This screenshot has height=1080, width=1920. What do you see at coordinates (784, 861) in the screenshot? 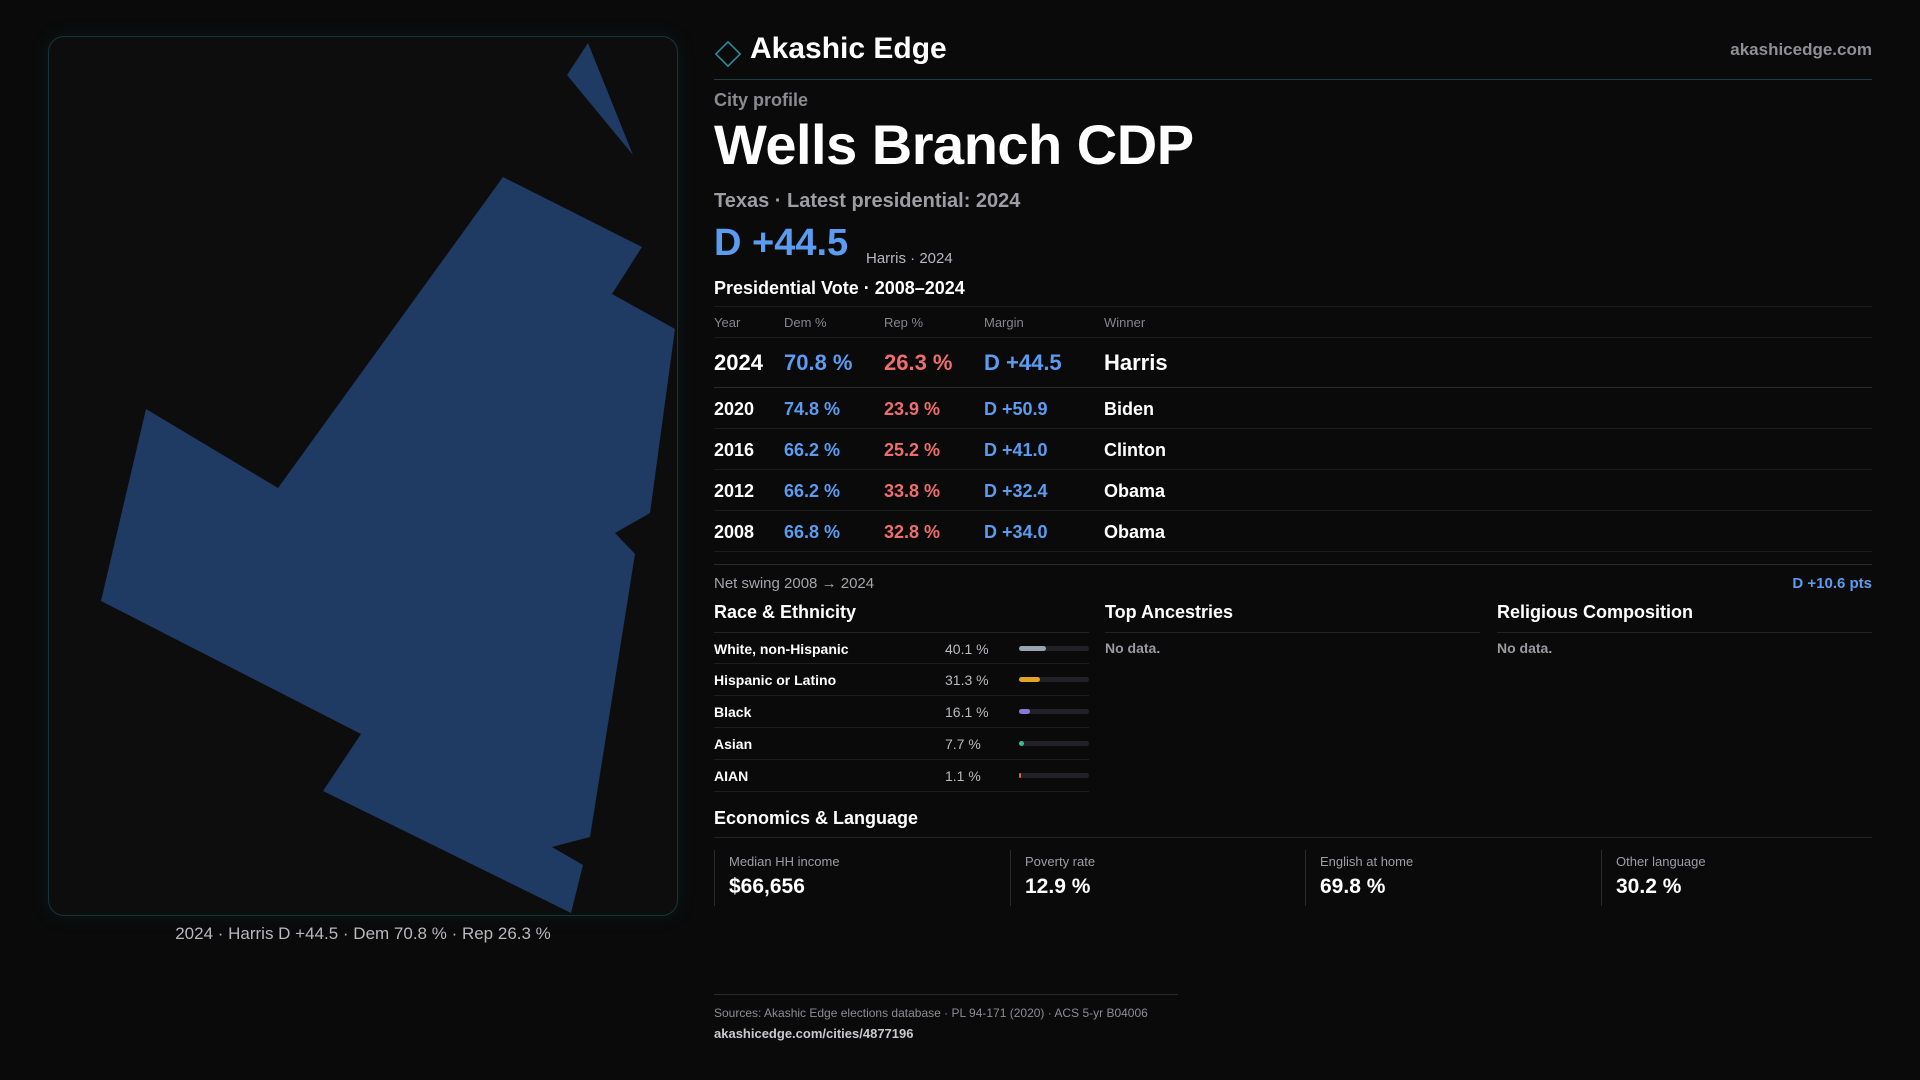
I see `stat-label: Median HH income` at bounding box center [784, 861].